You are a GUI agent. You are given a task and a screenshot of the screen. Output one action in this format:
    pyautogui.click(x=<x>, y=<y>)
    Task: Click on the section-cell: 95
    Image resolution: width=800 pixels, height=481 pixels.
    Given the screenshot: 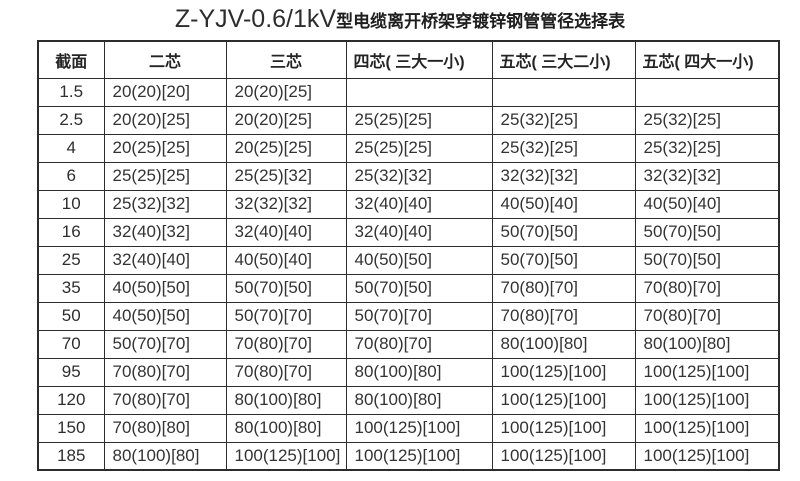 What is the action you would take?
    pyautogui.click(x=71, y=372)
    